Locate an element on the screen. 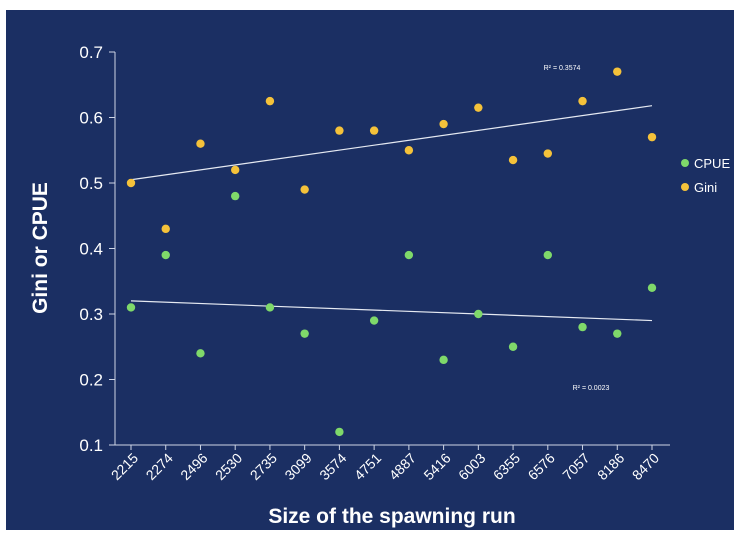 Image resolution: width=743 pixels, height=534 pixels. r-squared-labels: R² = 0.0023 R² = 0.3574 is located at coordinates (577, 228).